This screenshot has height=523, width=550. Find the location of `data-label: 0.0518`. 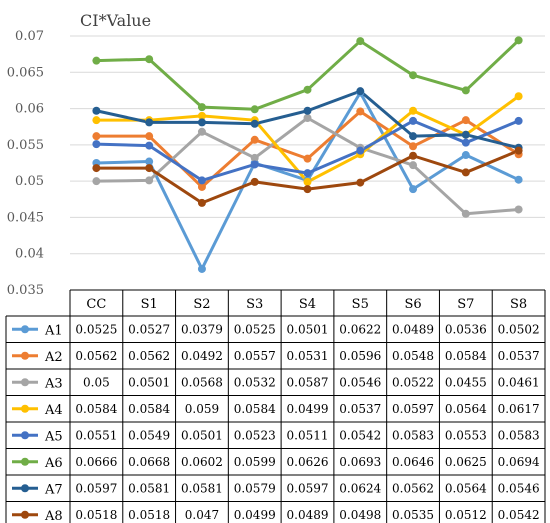

data-label: 0.0518 is located at coordinates (149, 515).